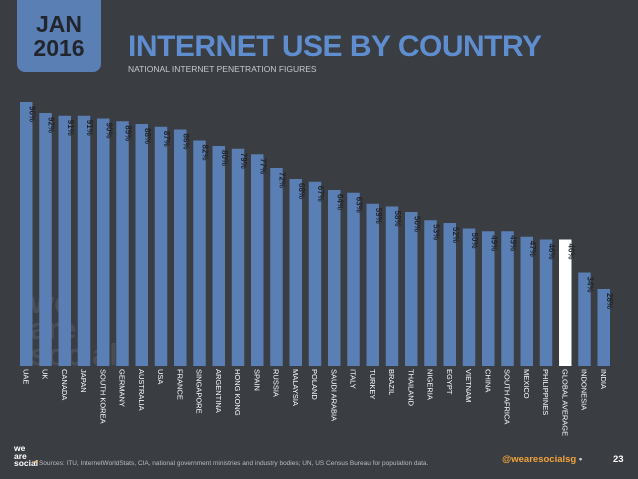 This screenshot has width=638, height=479. I want to click on category-label: EGYPT, so click(449, 382).